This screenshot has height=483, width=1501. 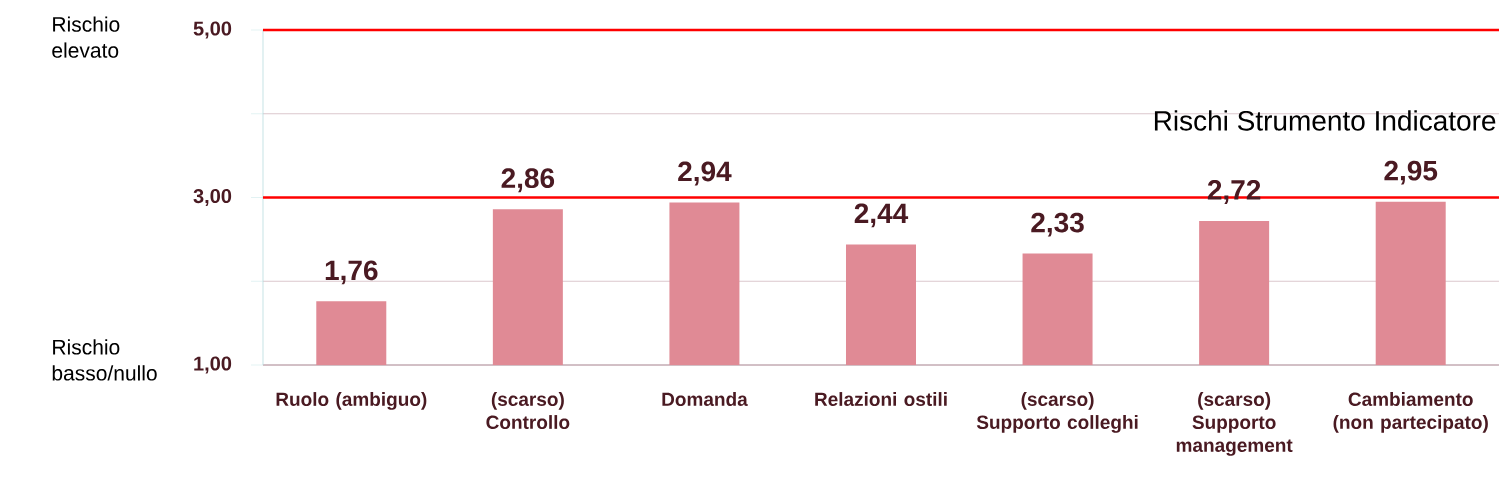 I want to click on y-tick-label: 1,00, so click(x=213, y=365).